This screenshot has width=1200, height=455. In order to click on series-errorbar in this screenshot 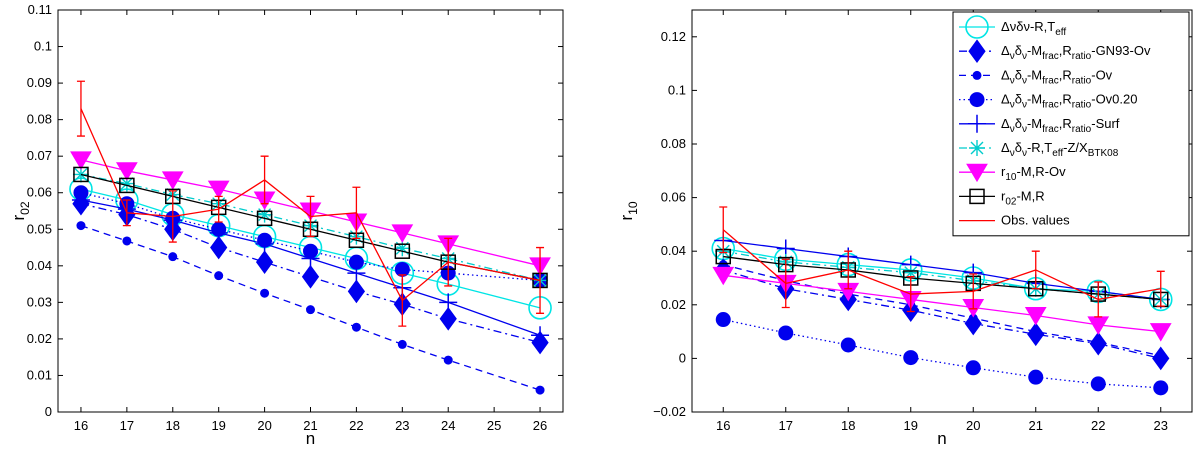, I will do `click(942, 262)`.